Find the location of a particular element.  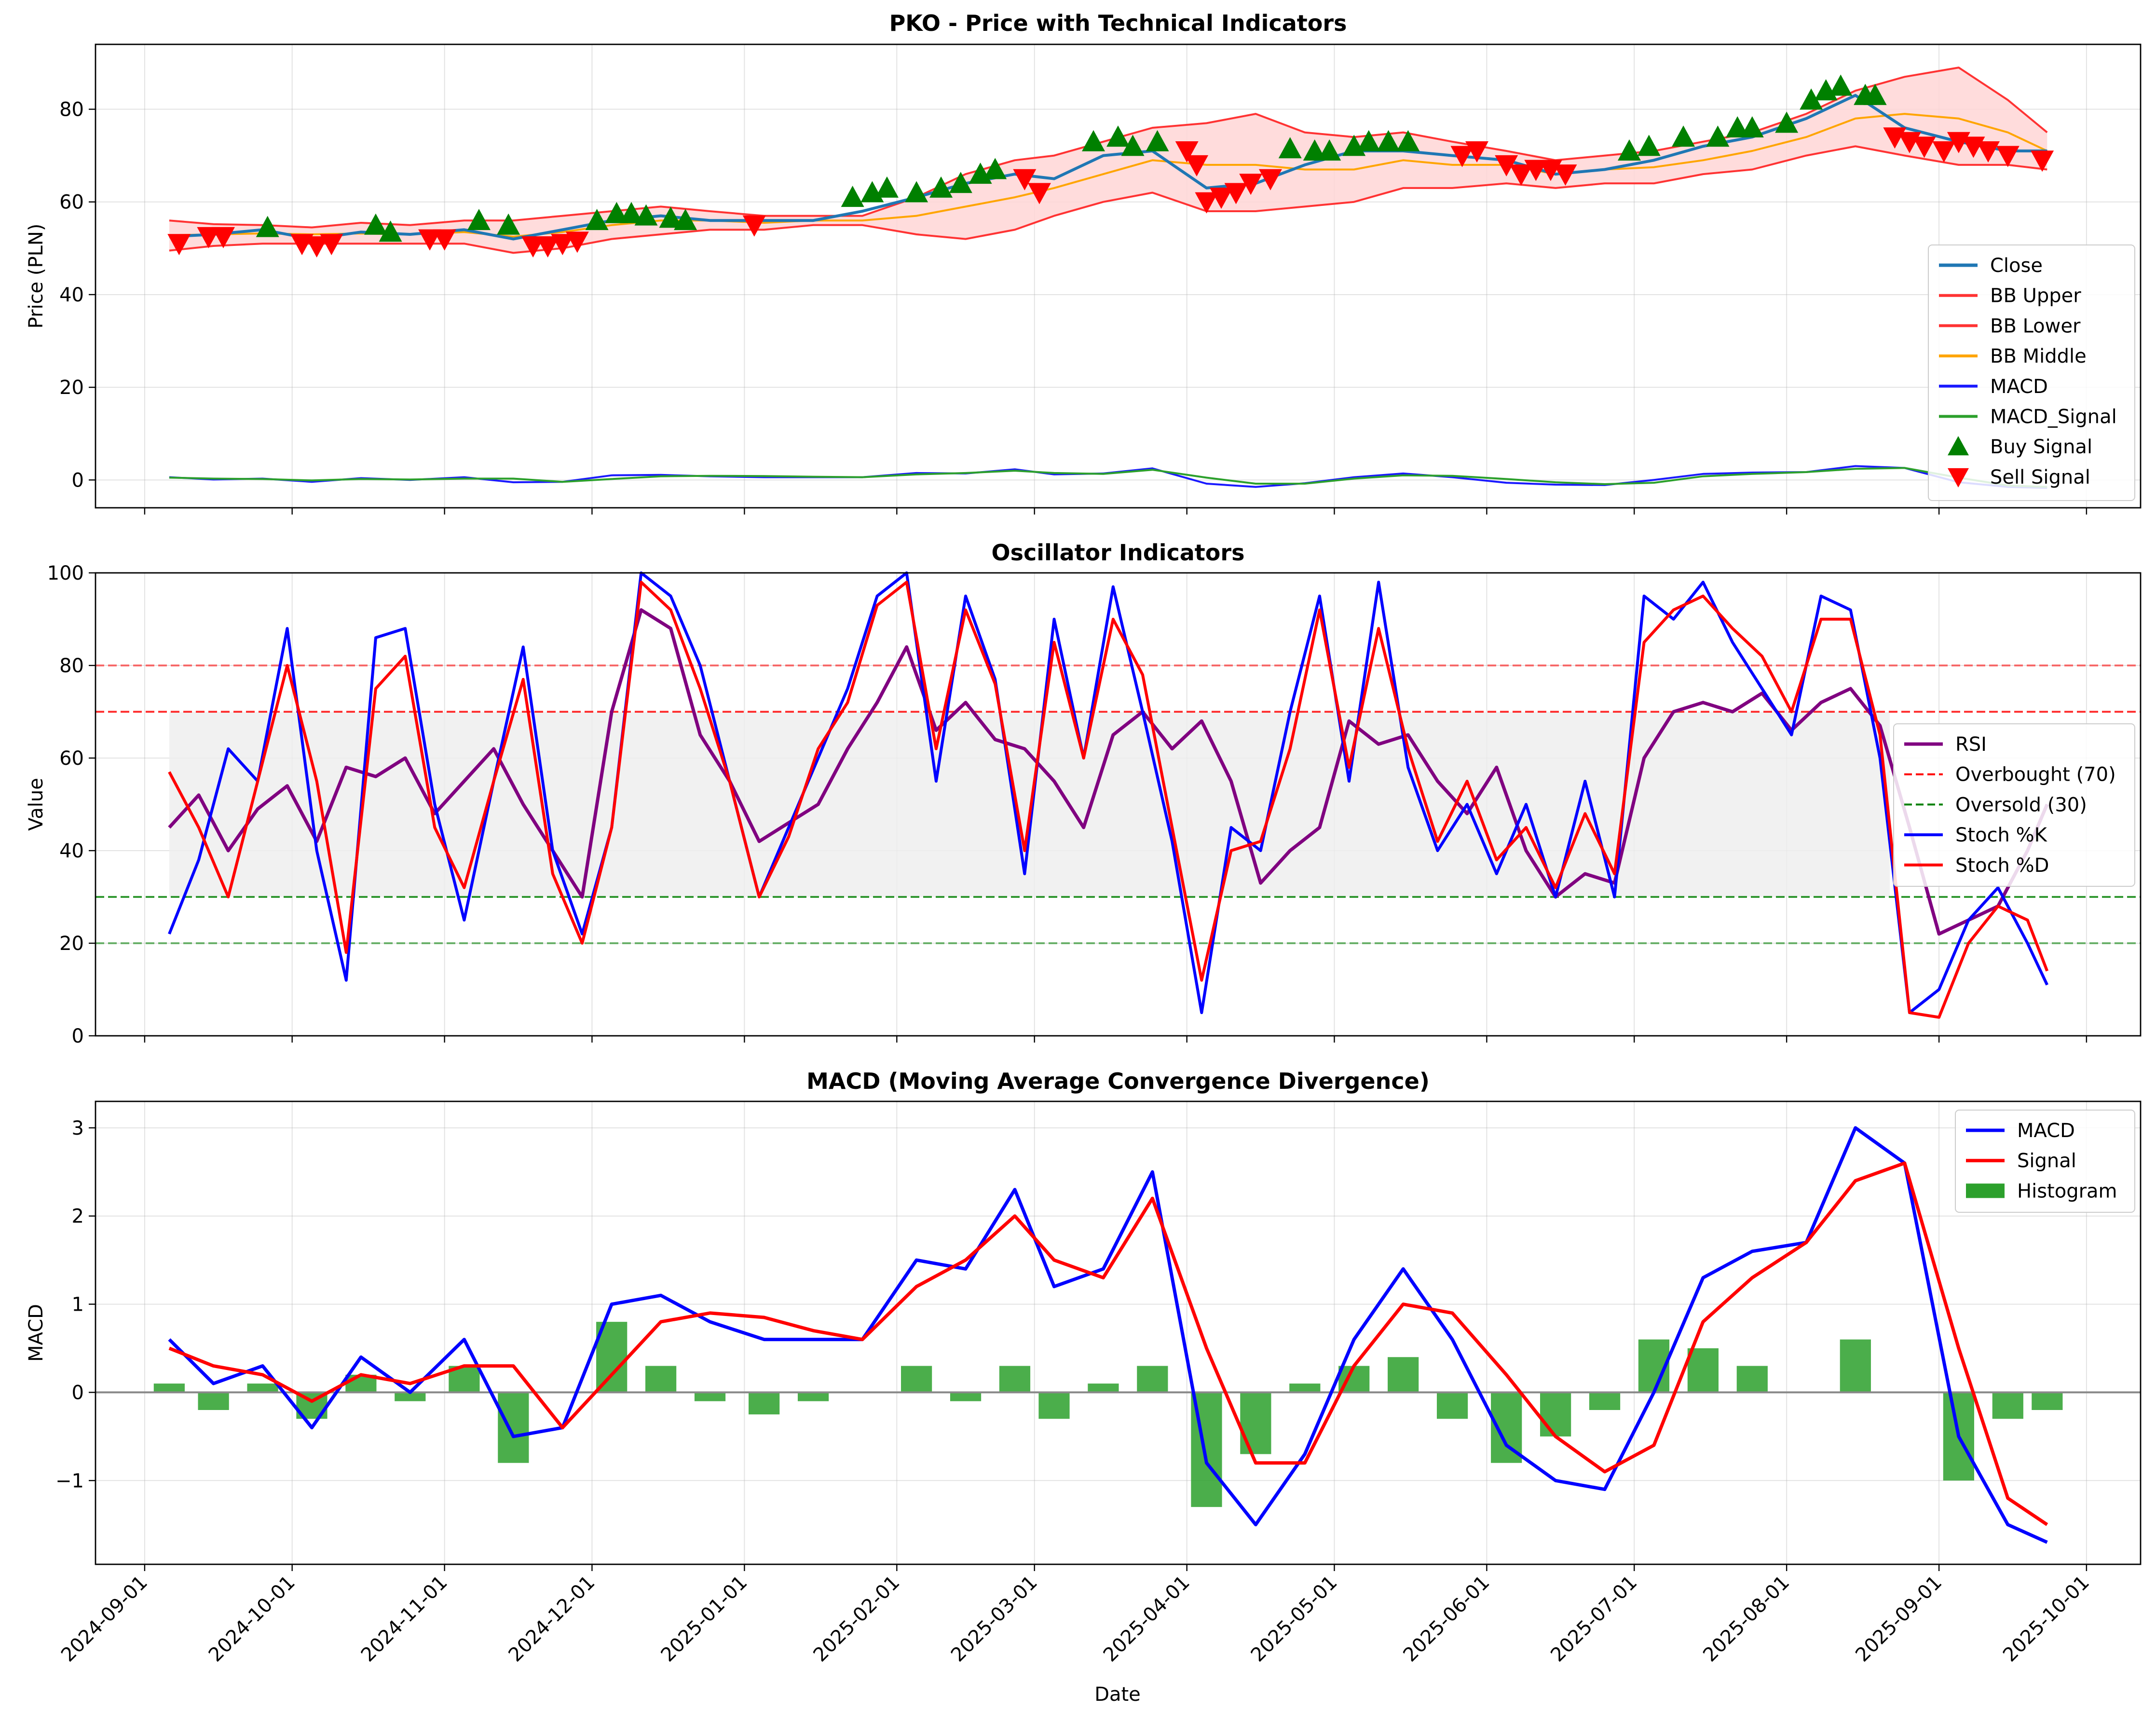

legend-label: Sell Signal is located at coordinates (2040, 477).